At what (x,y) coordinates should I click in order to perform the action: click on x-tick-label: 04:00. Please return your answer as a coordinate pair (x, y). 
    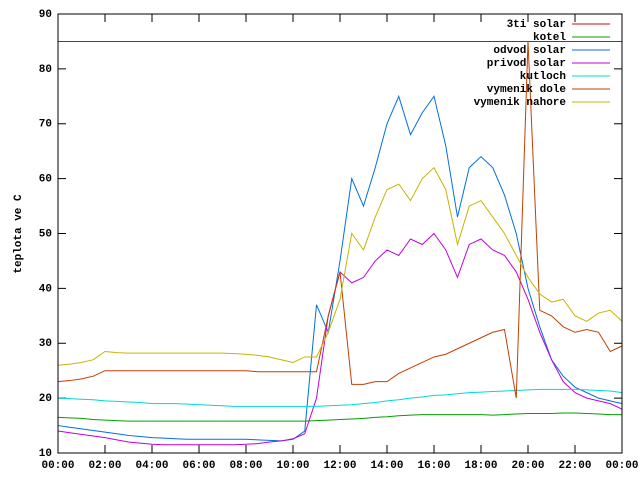
    Looking at the image, I should click on (151, 466).